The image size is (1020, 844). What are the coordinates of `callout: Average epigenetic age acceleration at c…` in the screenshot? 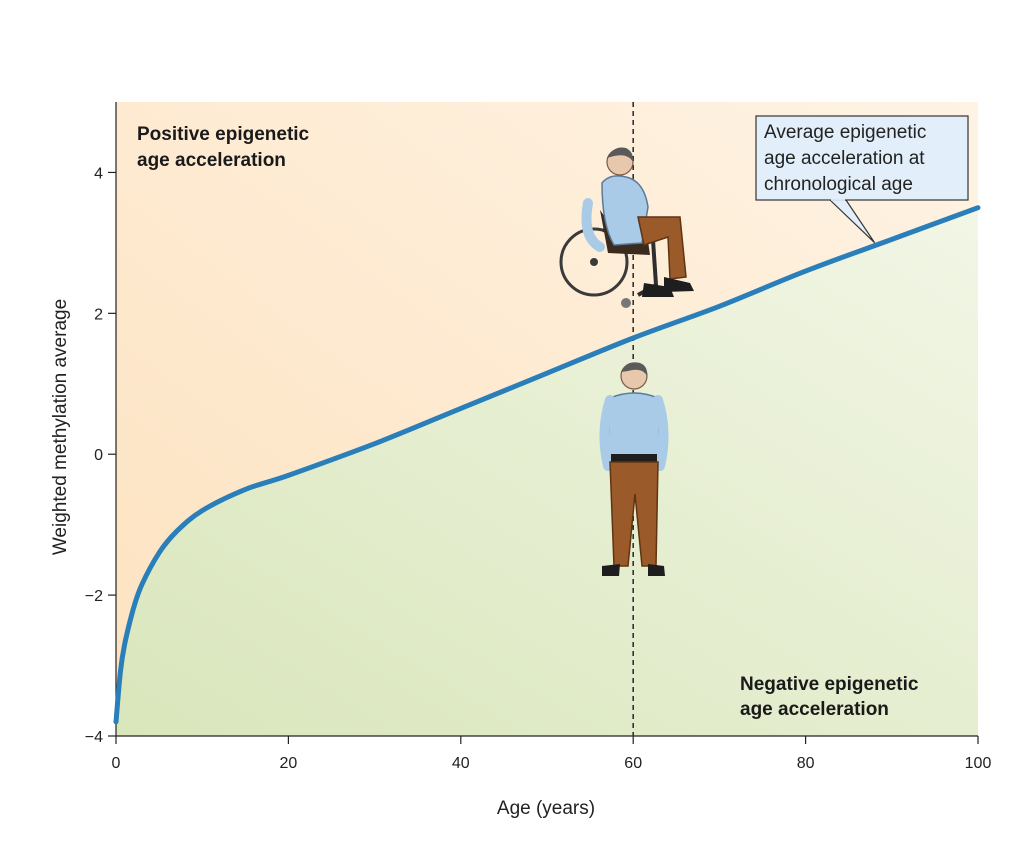 It's located at (862, 179).